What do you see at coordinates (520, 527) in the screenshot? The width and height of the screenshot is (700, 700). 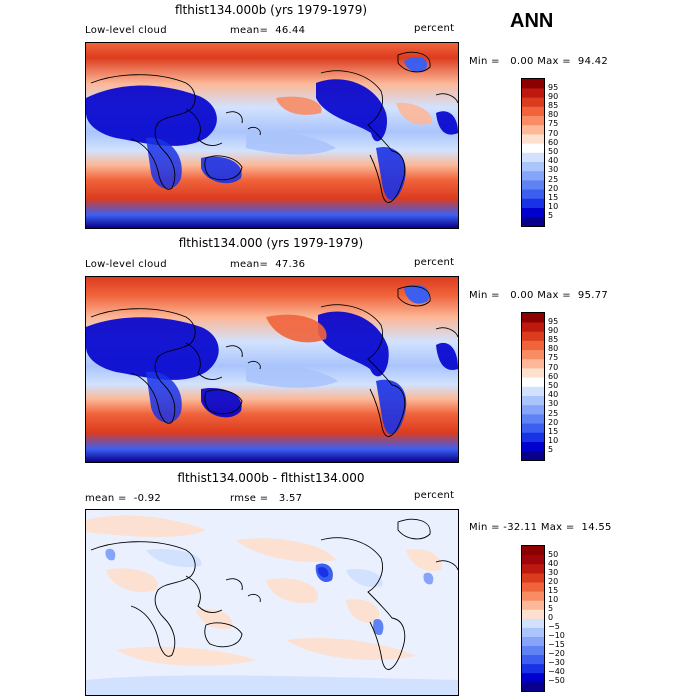 I see `panel-3-min-value: -32.11` at bounding box center [520, 527].